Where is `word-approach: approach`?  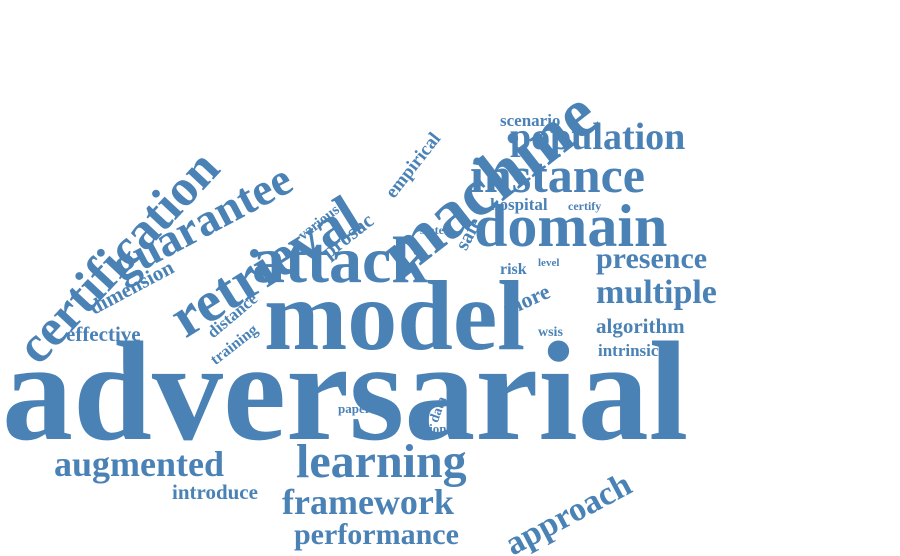 word-approach: approach is located at coordinates (568, 512).